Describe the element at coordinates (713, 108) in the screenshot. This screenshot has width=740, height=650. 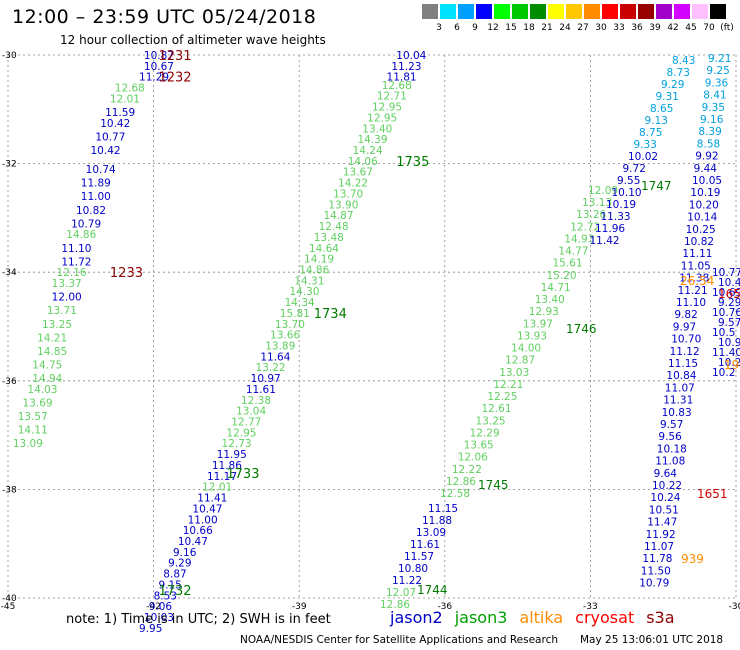
I see `swh-value: 9.35` at that location.